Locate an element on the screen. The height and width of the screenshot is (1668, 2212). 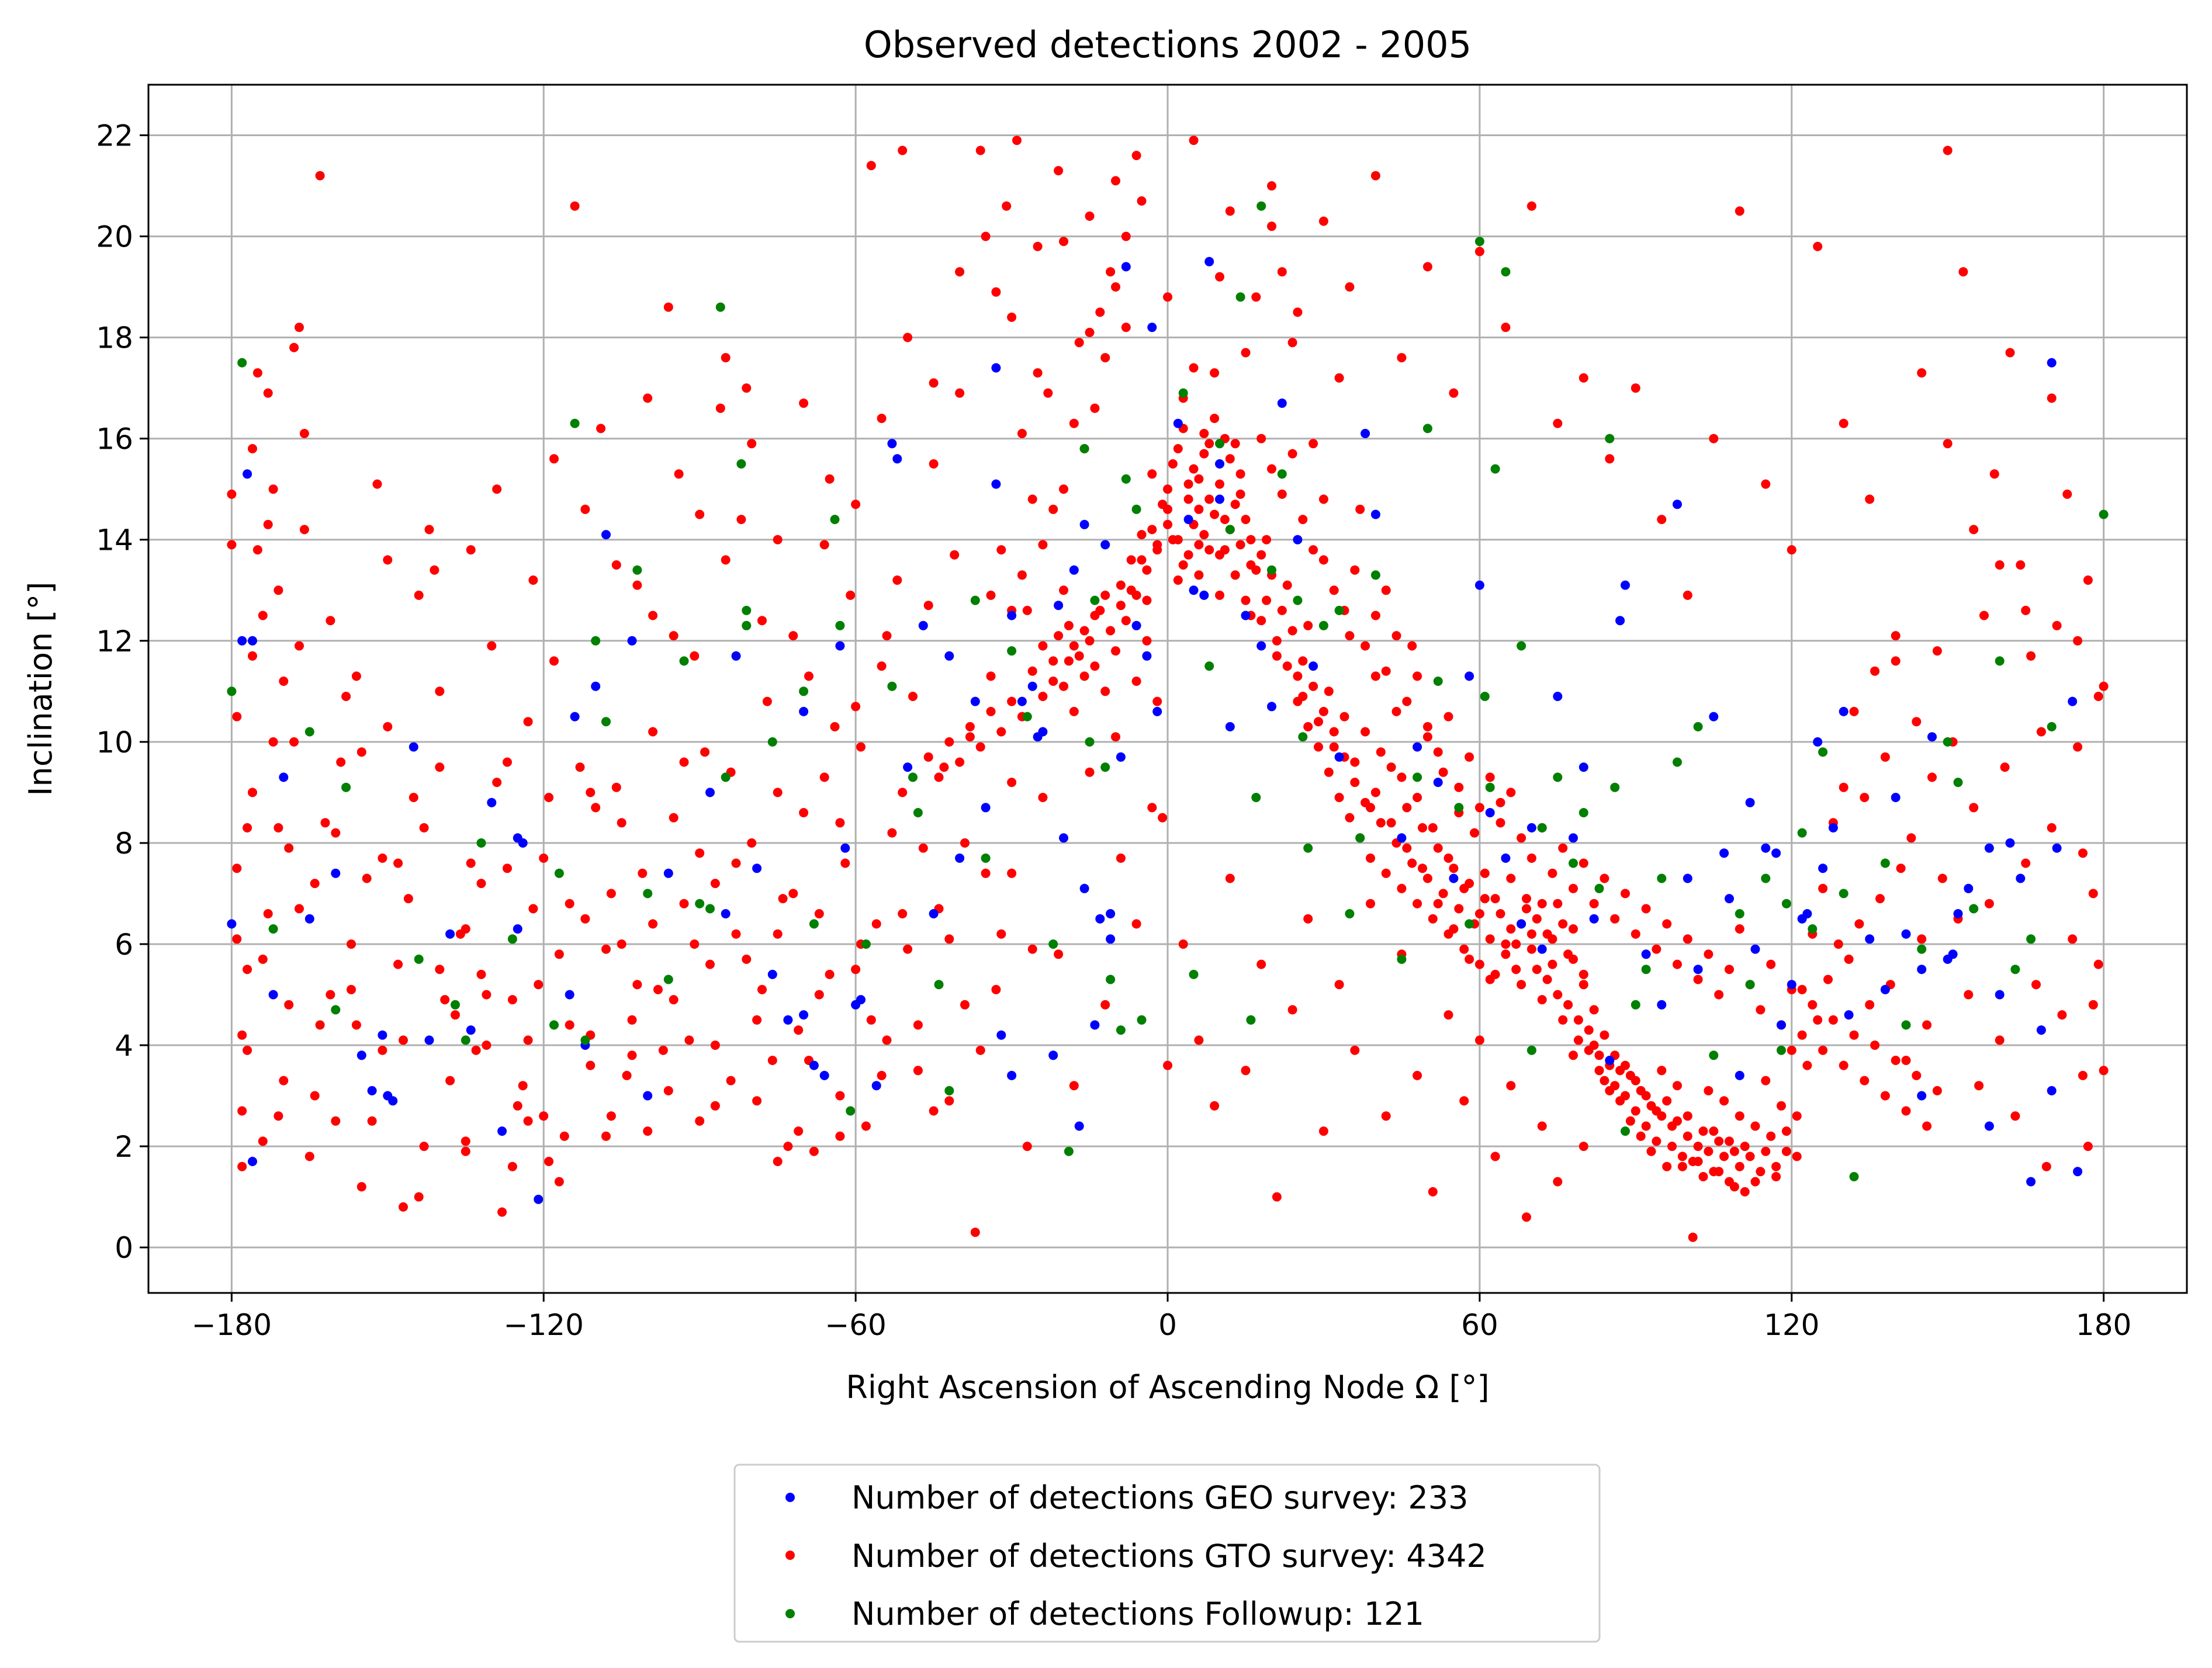
legend-label-geo: Number of detections GEO survey: 233 is located at coordinates (1159, 1497).